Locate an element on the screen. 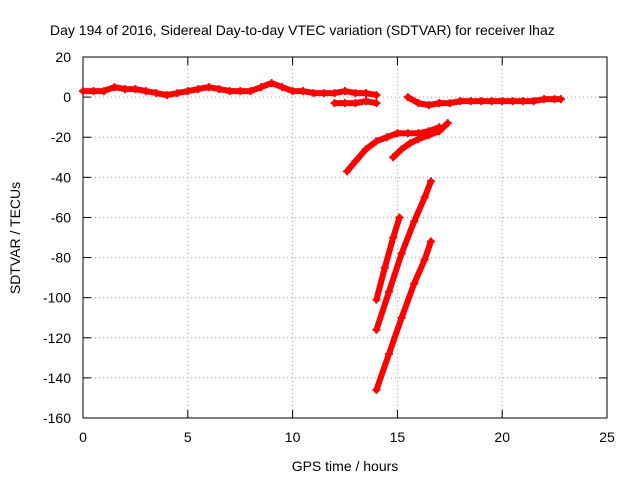  x-axis-label: GPS time / hours is located at coordinates (345, 466).